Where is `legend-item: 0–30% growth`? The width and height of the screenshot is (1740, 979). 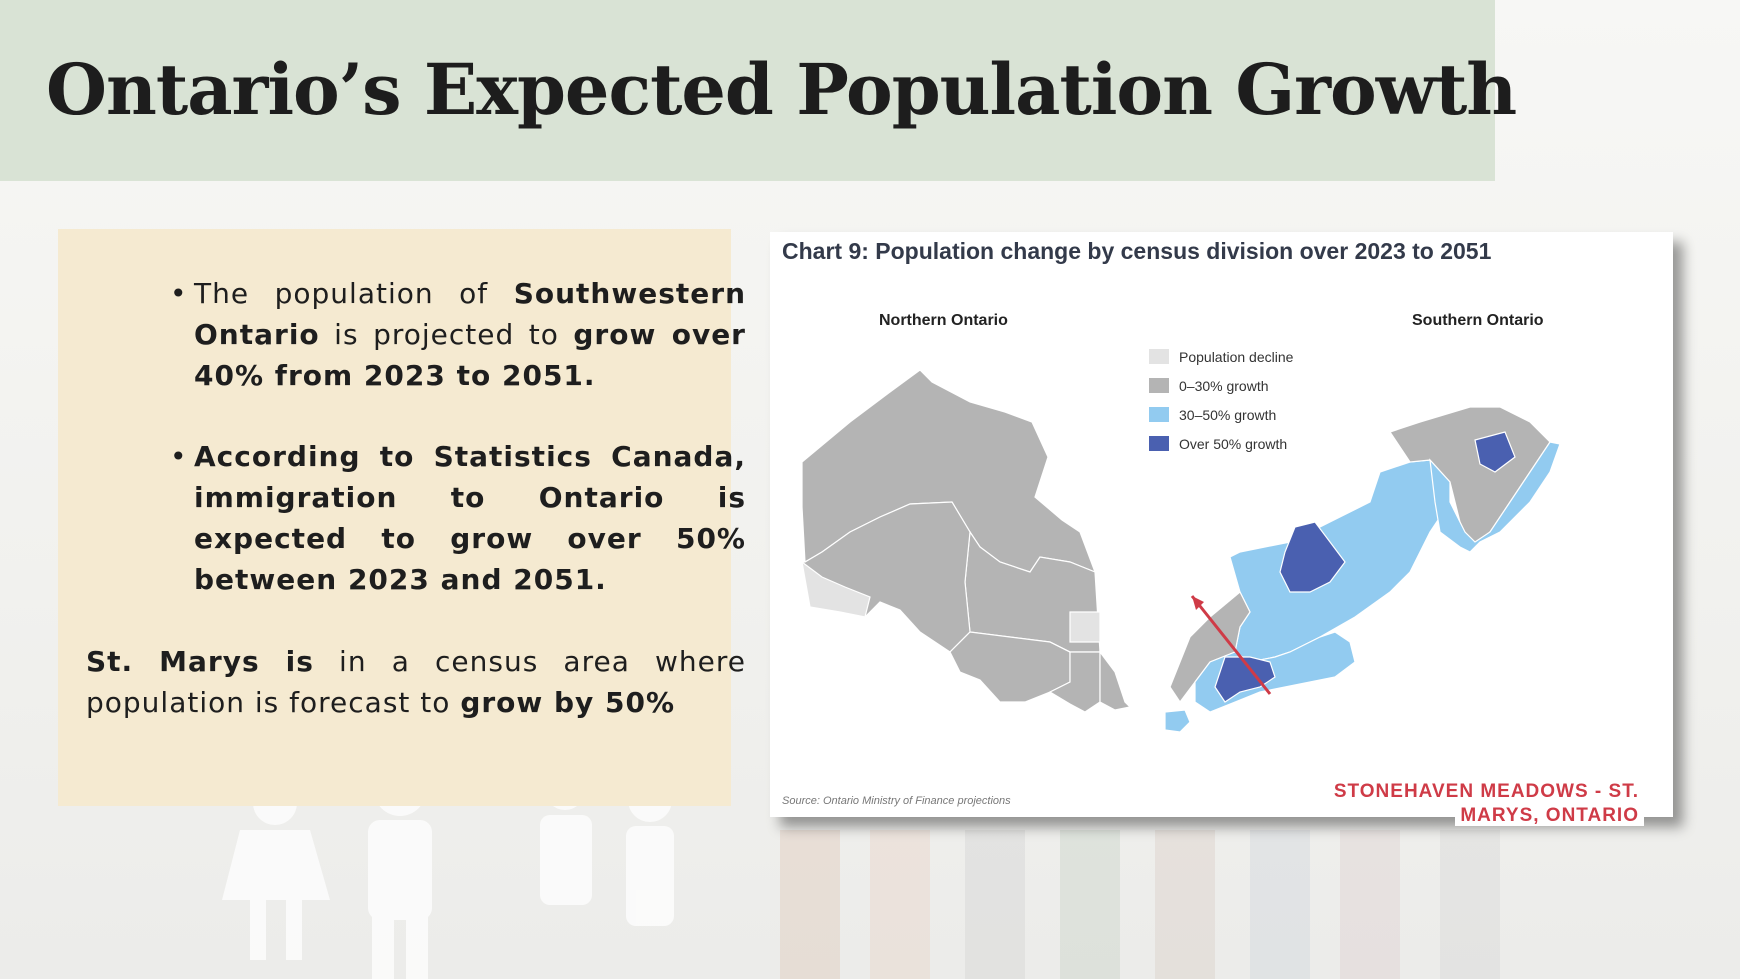 legend-item: 0–30% growth is located at coordinates (1221, 385).